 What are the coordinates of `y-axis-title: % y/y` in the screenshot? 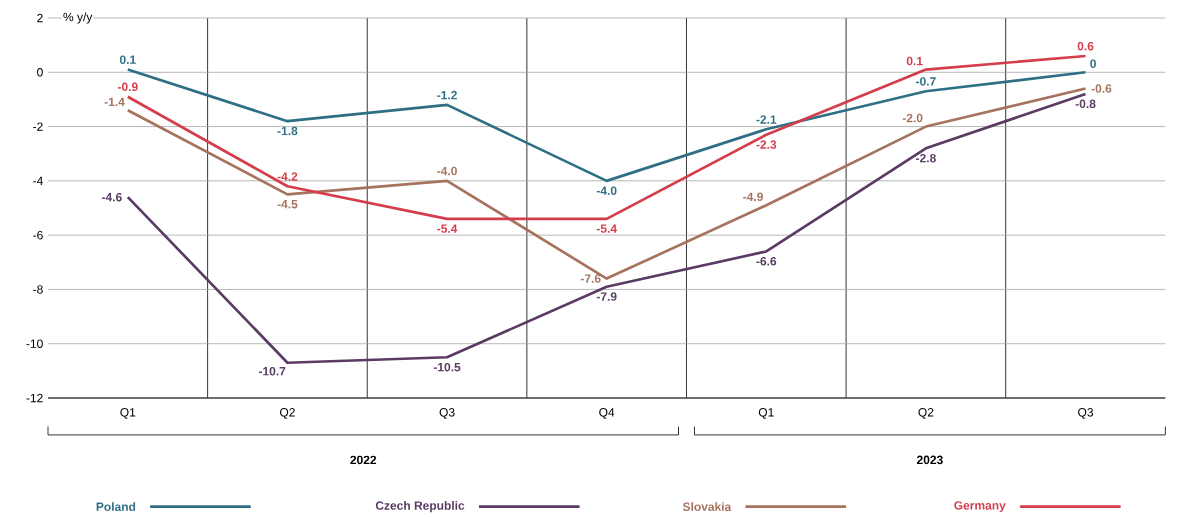 It's located at (78, 18).